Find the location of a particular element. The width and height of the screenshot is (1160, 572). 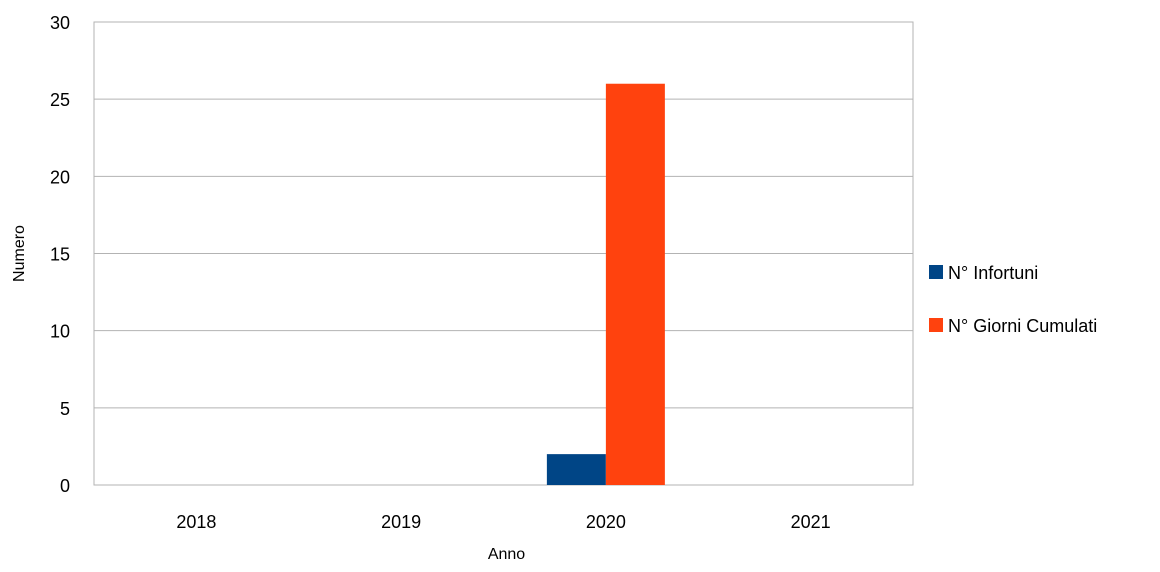

y-tick-label: 15 is located at coordinates (60, 255).